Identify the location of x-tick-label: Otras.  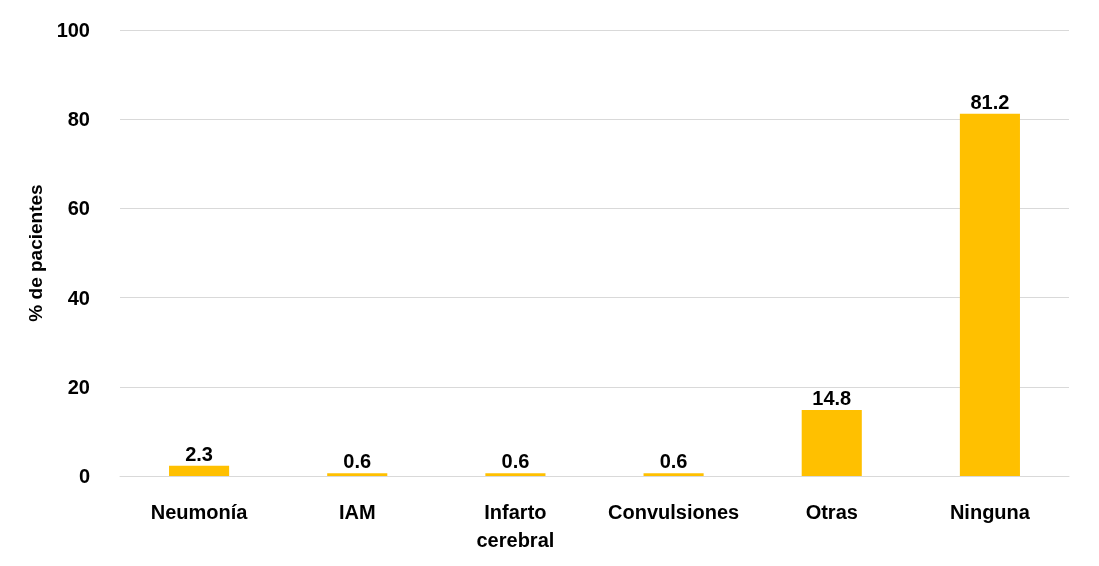
(831, 512).